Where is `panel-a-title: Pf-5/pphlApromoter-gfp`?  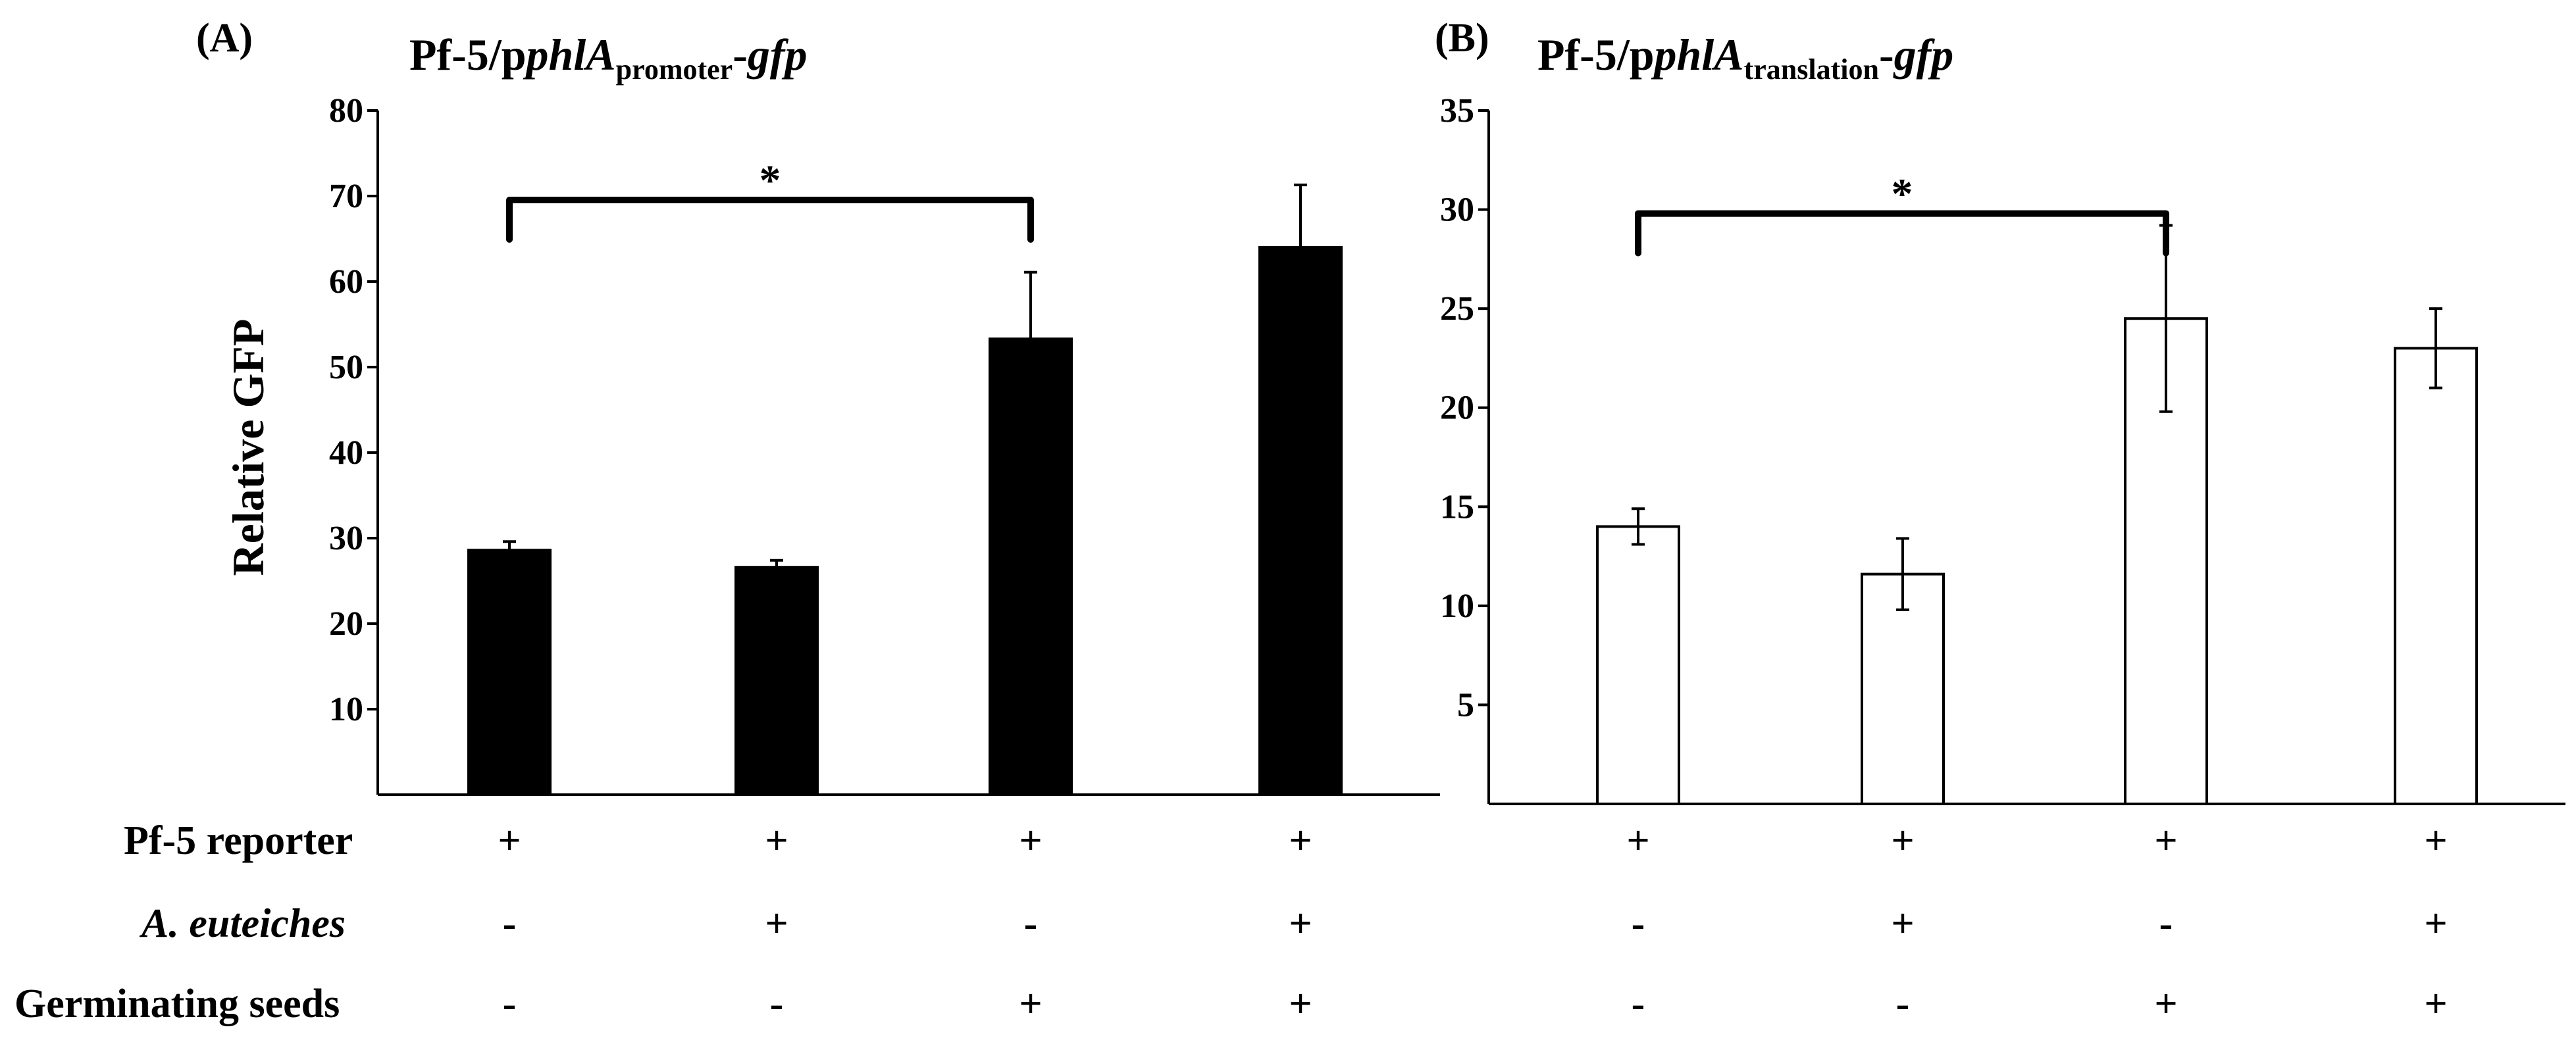 panel-a-title: Pf-5/pphlApromoter-gfp is located at coordinates (608, 58).